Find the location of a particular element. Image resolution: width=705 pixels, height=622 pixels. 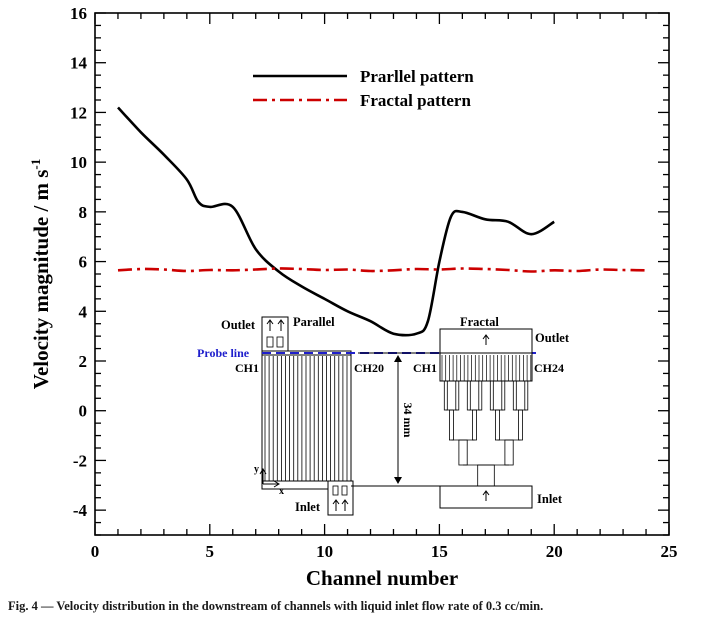

parallel-inlet-box is located at coordinates (340, 498).